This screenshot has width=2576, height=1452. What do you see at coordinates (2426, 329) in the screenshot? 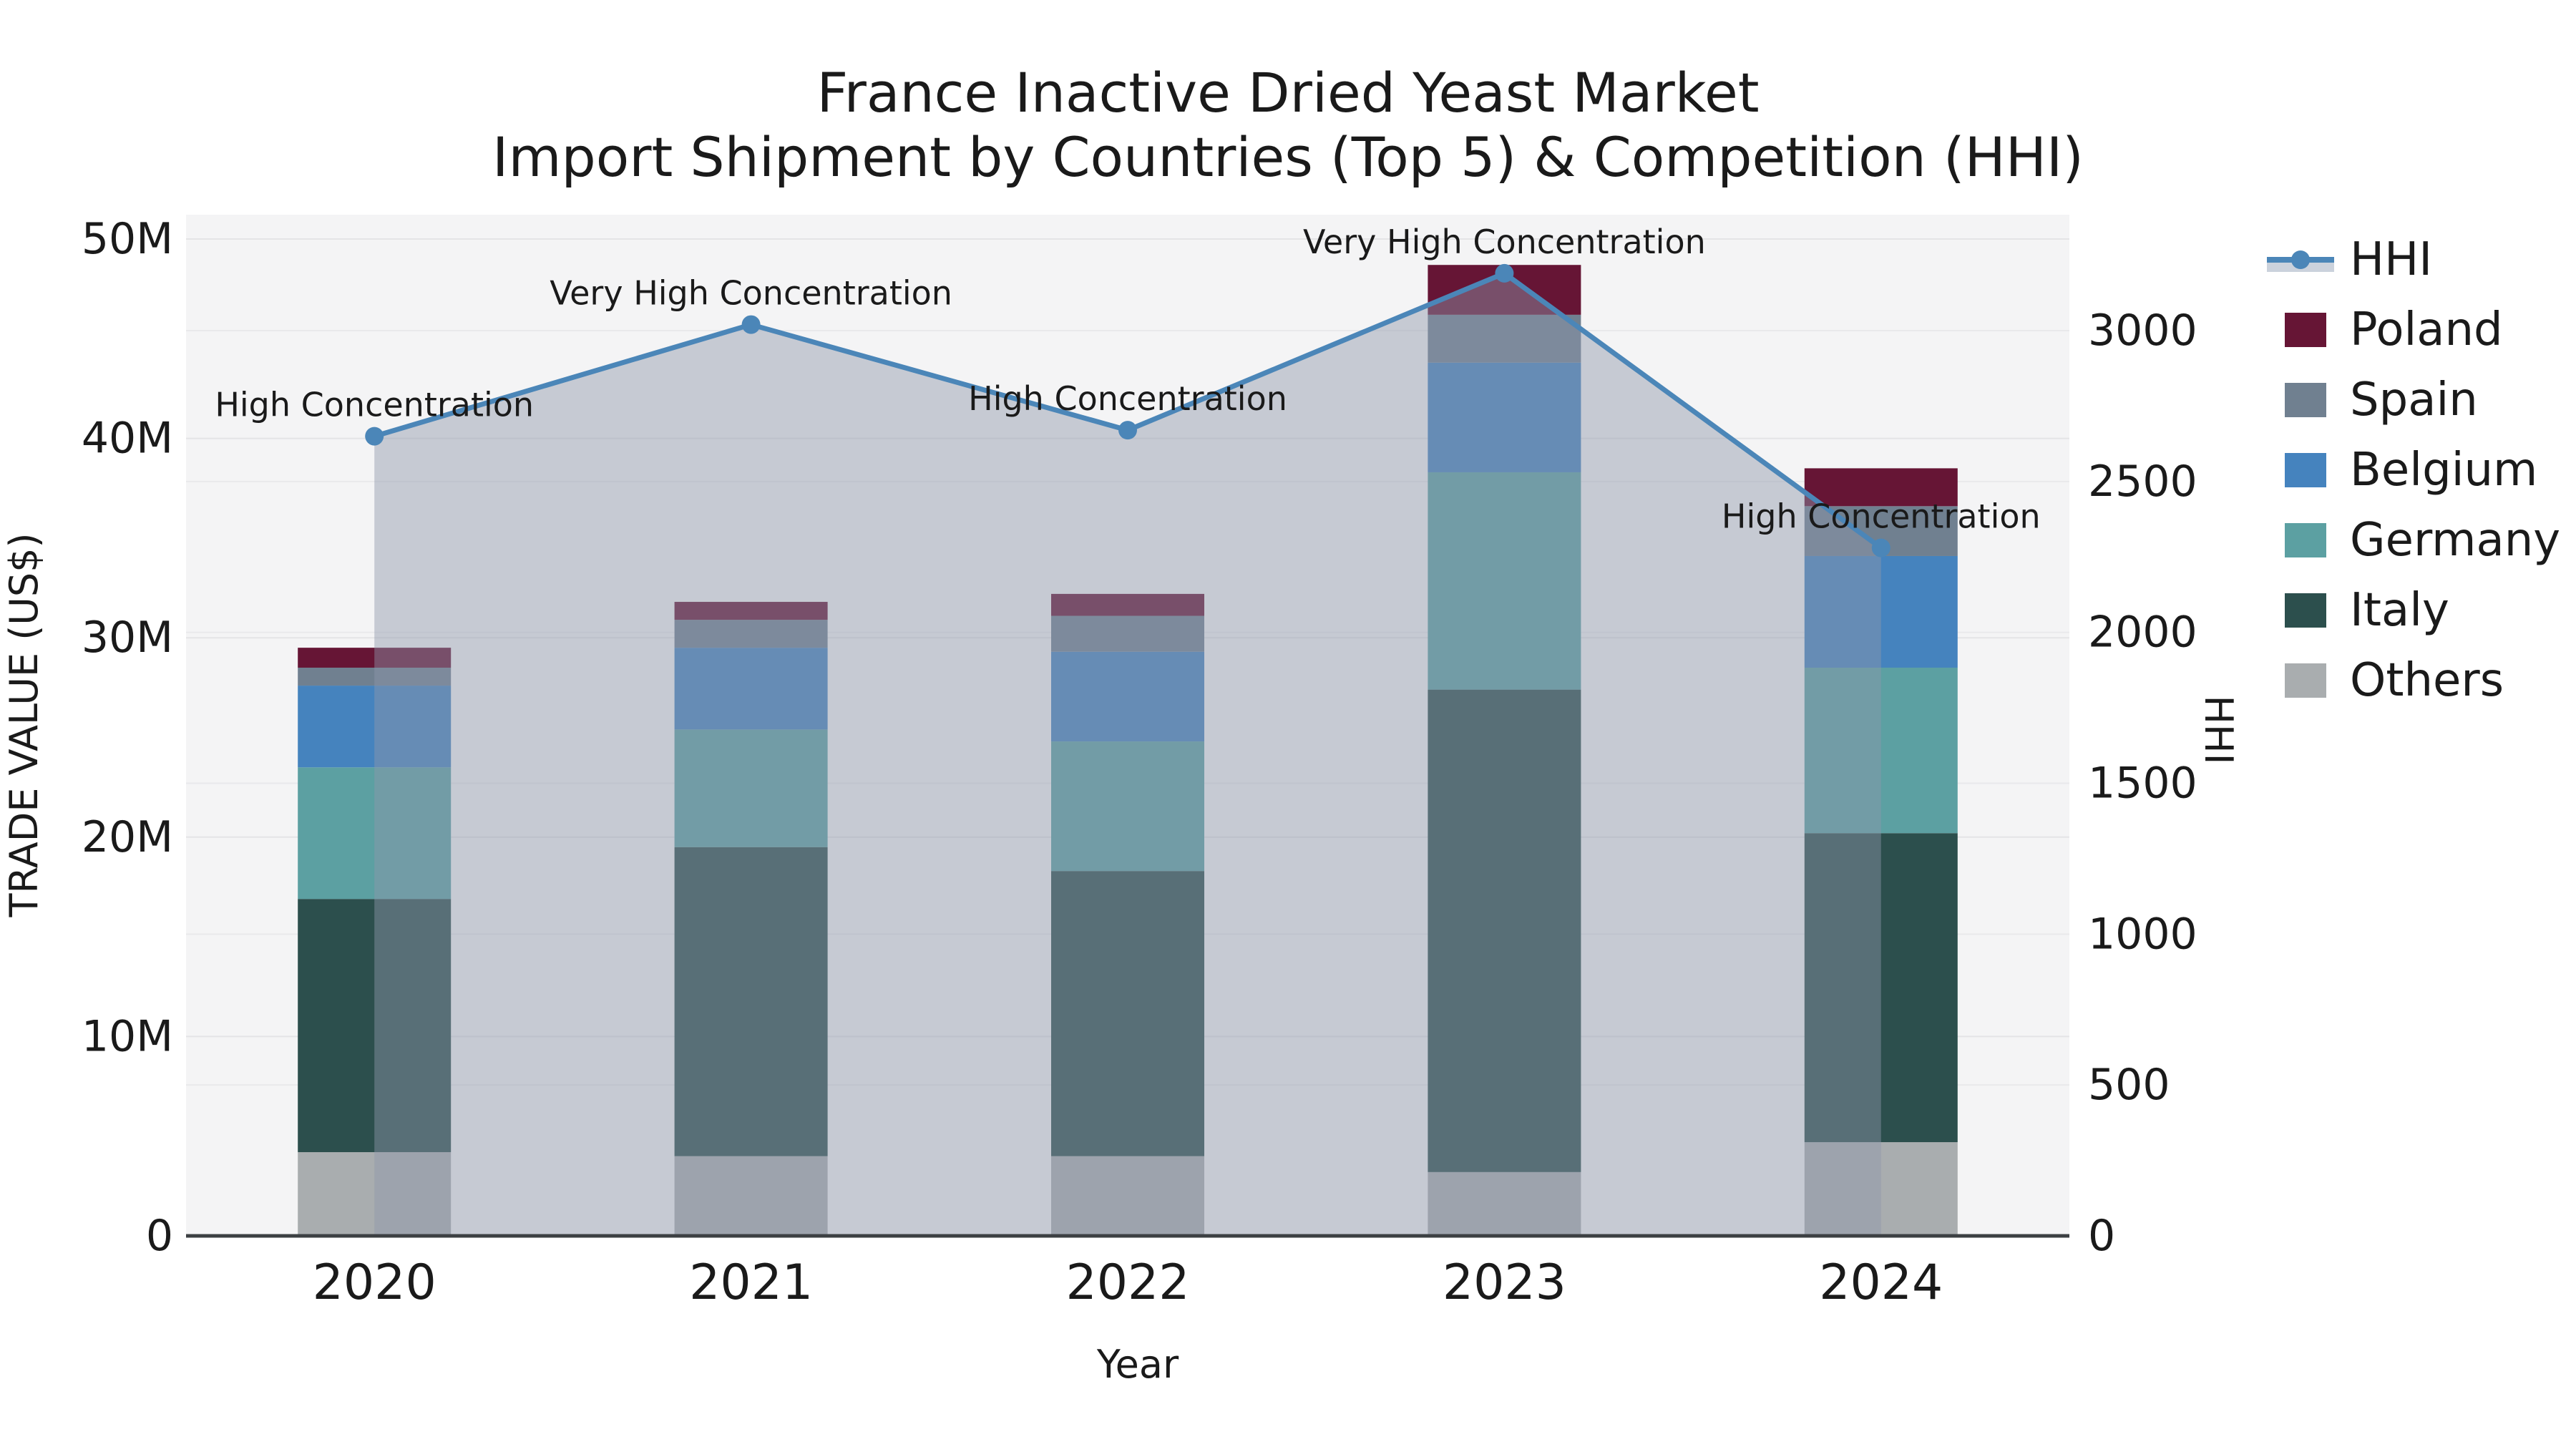
I see `legend-label-poland: Poland` at bounding box center [2426, 329].